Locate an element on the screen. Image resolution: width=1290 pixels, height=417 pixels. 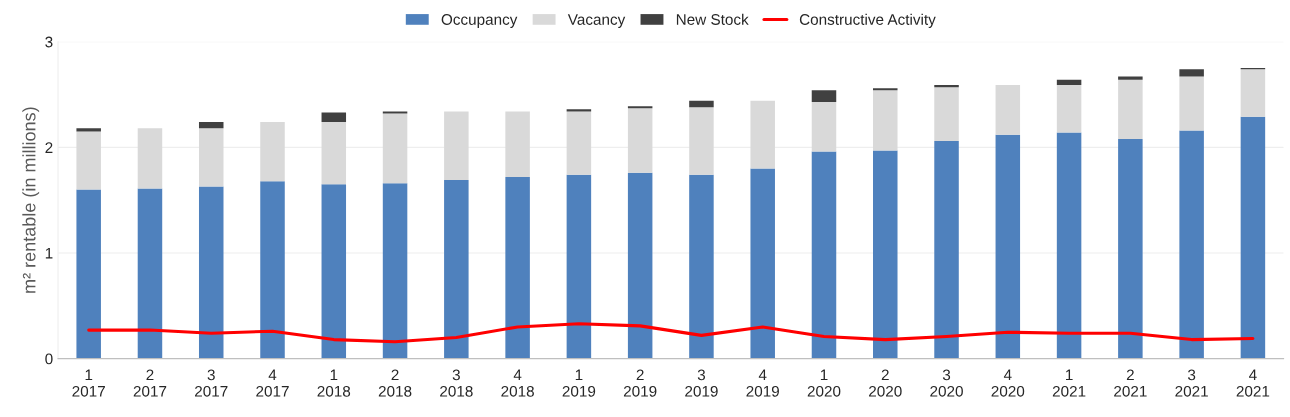
y-tick-label: 3 is located at coordinates (49, 42).